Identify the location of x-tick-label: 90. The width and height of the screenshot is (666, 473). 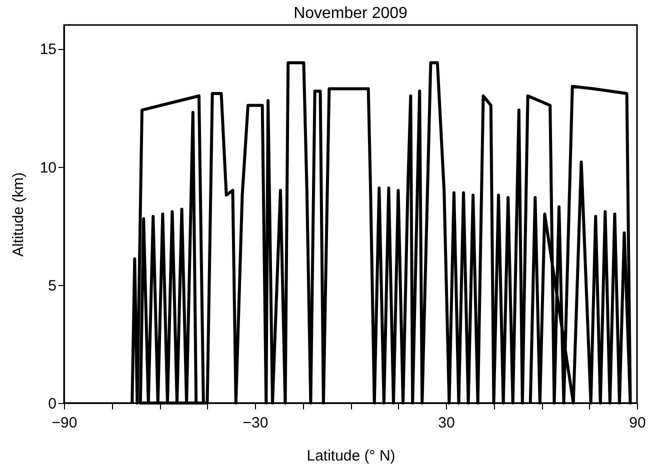
(637, 423).